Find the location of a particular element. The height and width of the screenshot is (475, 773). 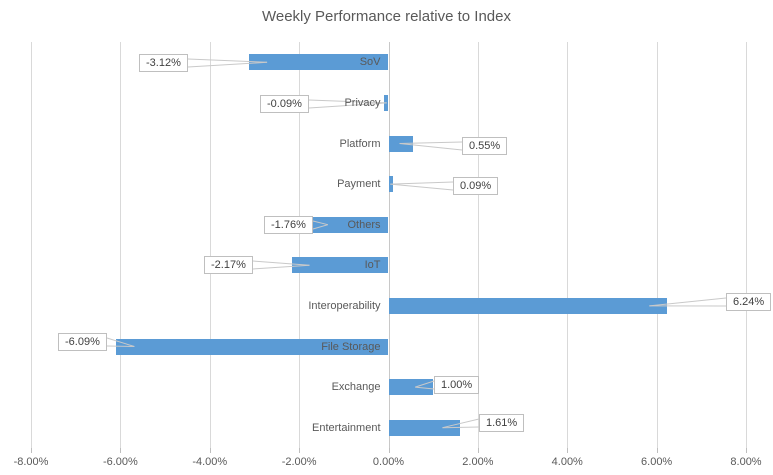

category-label: Platform is located at coordinates (360, 143).